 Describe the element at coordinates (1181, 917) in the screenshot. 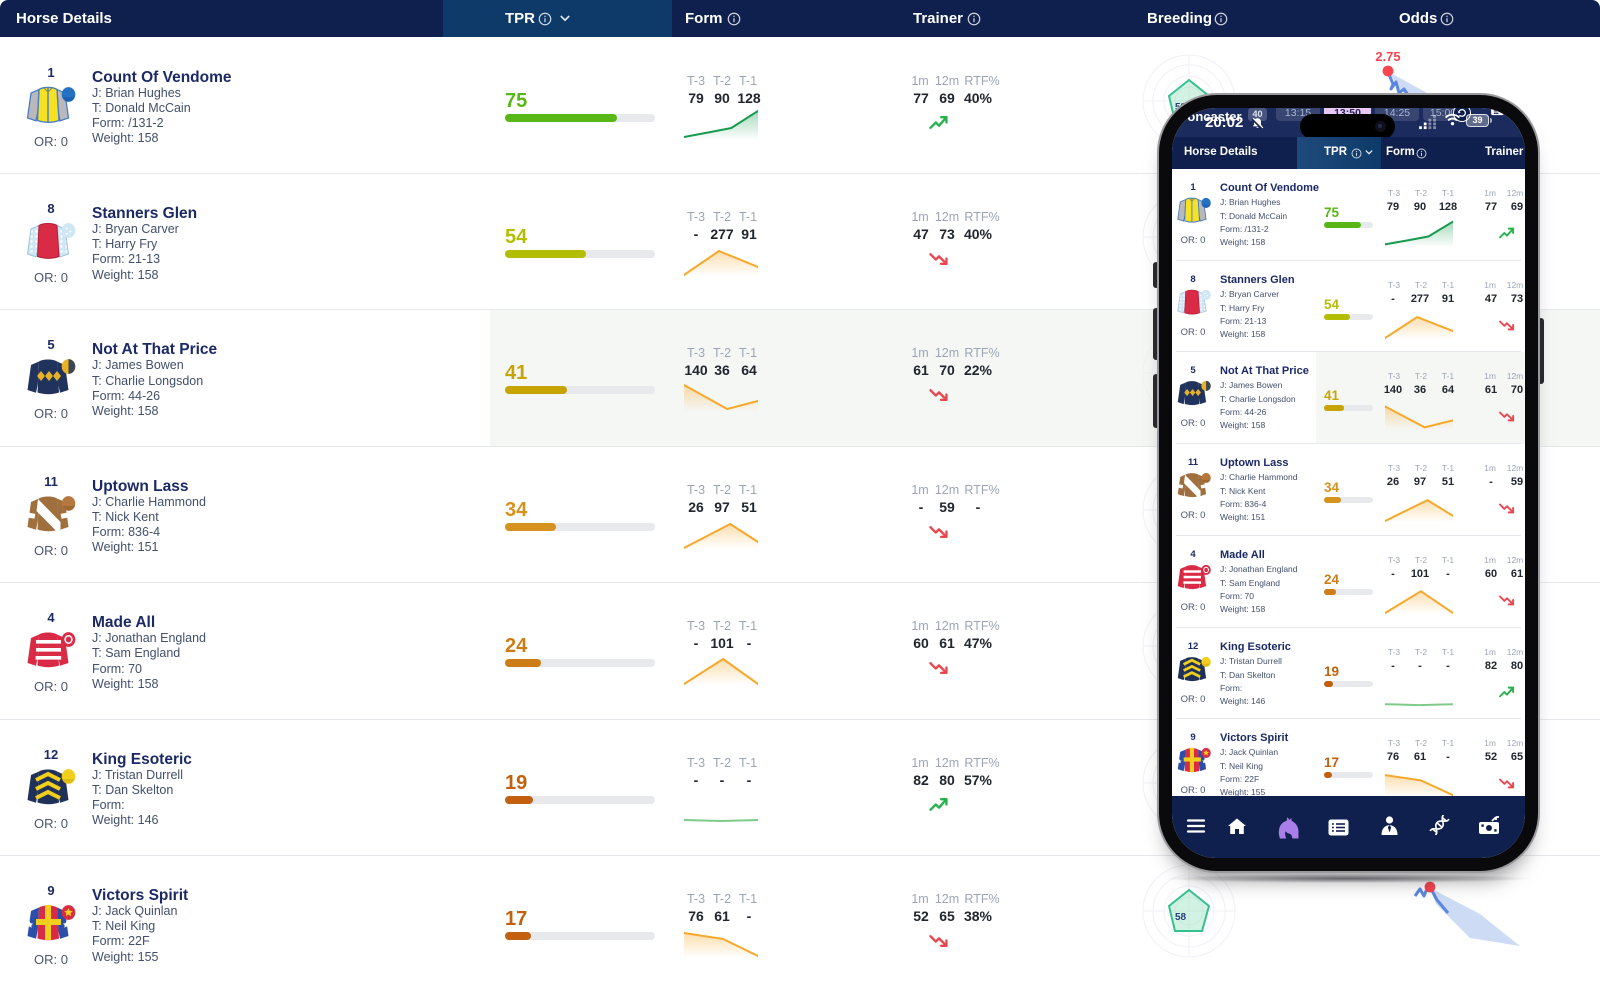

I see `svg-text: 58` at that location.